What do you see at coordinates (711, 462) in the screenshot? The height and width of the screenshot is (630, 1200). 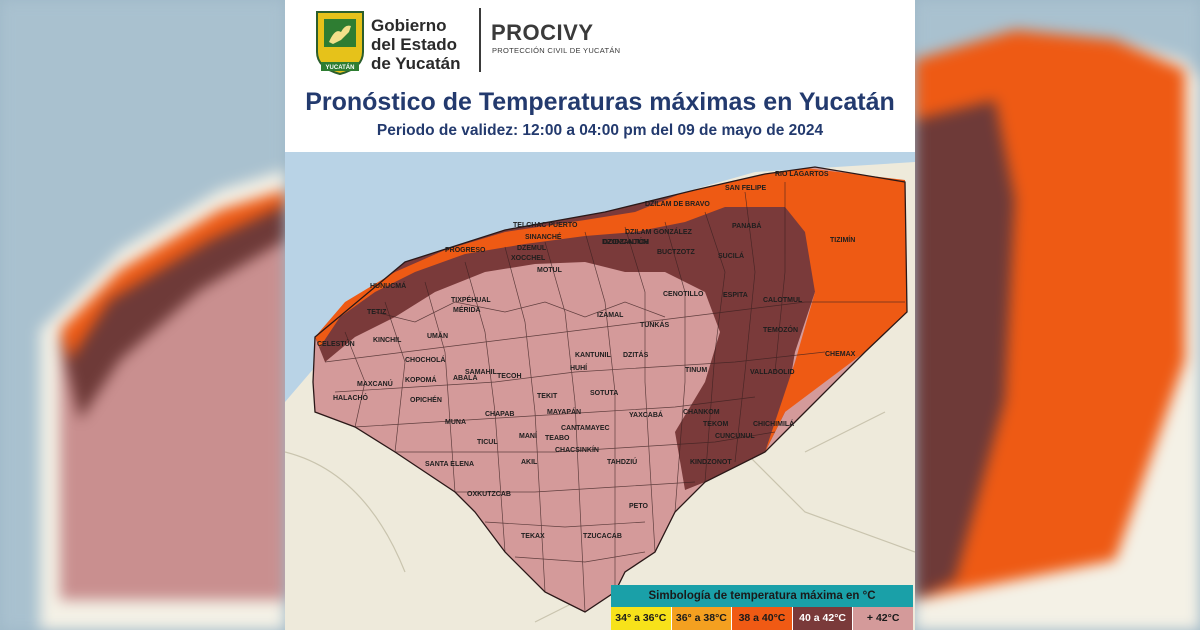 I see `muni-label: KINDZONOT` at bounding box center [711, 462].